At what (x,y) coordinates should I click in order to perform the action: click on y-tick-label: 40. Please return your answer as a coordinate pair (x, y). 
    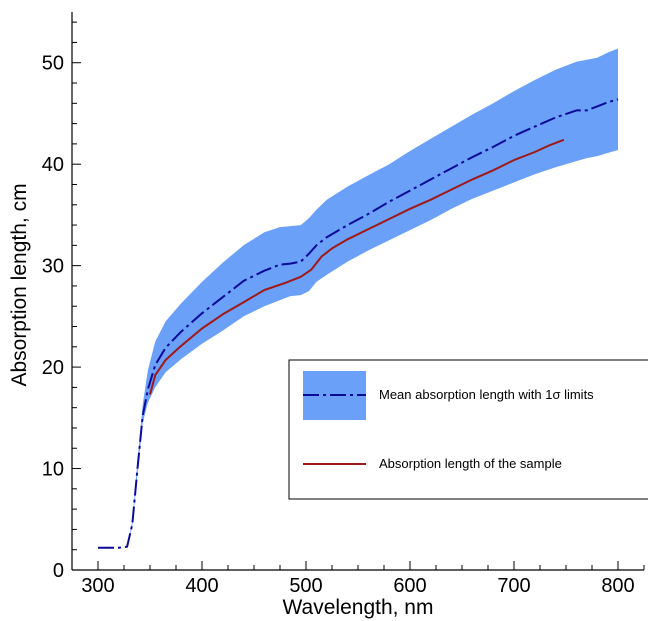
    Looking at the image, I should click on (53, 165).